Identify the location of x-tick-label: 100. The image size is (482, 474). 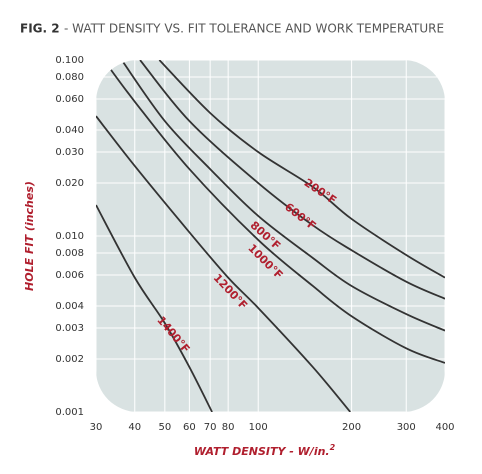
(258, 427).